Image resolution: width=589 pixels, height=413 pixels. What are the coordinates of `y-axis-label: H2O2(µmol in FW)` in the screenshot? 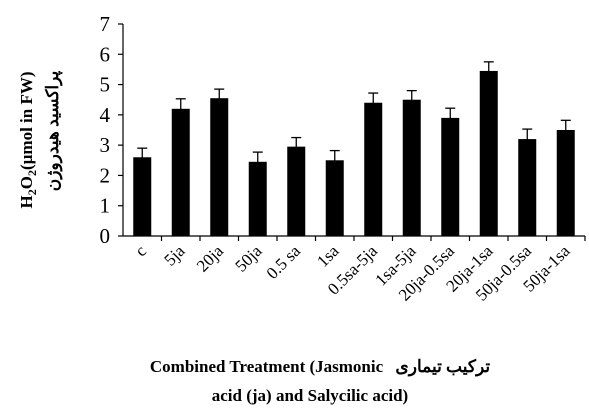 It's located at (28, 139).